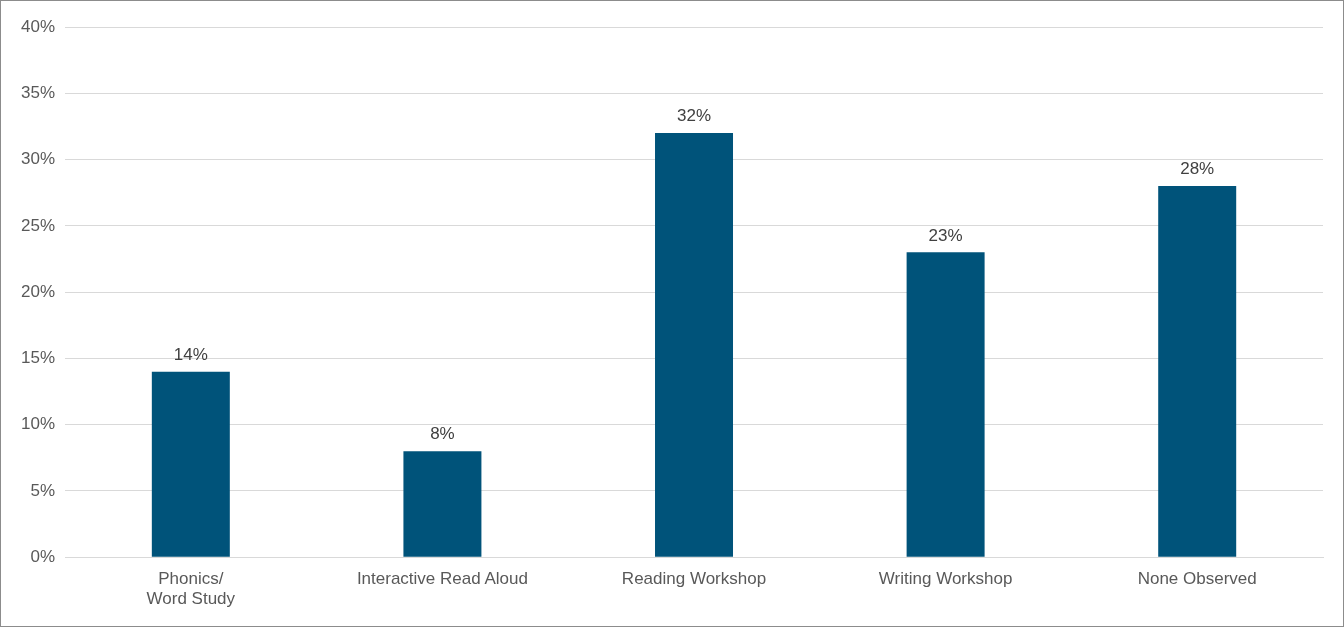  What do you see at coordinates (1197, 169) in the screenshot?
I see `data-label: 28%` at bounding box center [1197, 169].